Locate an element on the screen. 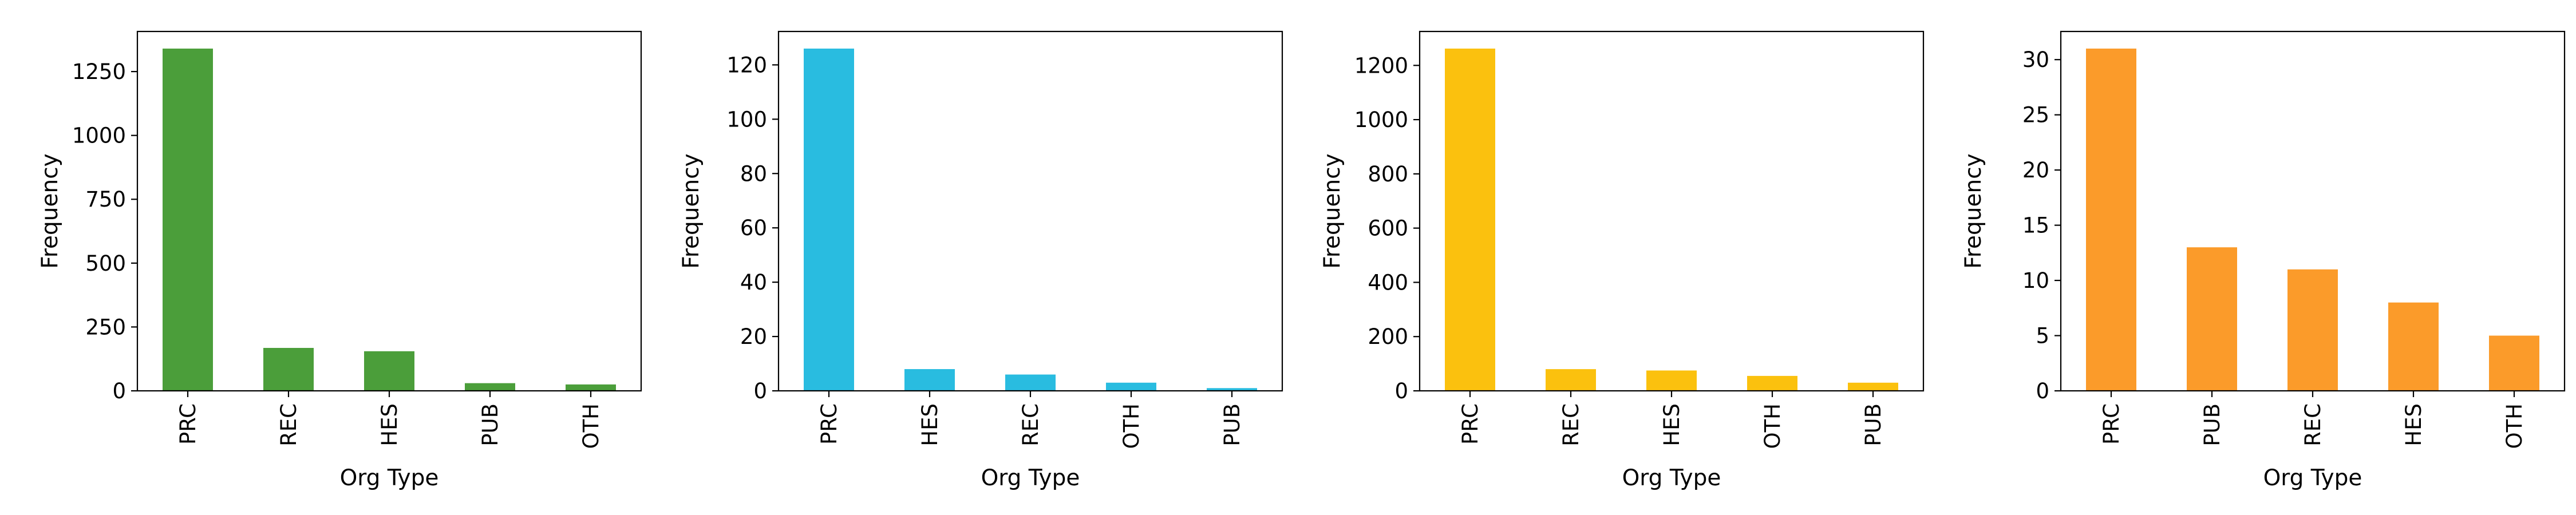 The width and height of the screenshot is (2576, 515). chart-3-bar-rec is located at coordinates (1571, 380).